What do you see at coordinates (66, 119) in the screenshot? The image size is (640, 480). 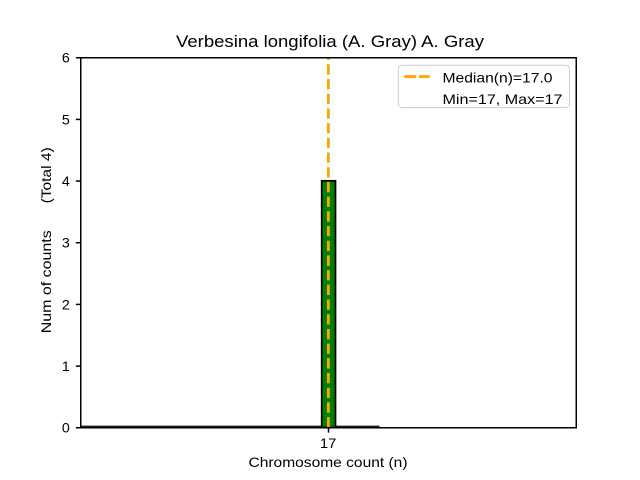 I see `svg-text: 5` at bounding box center [66, 119].